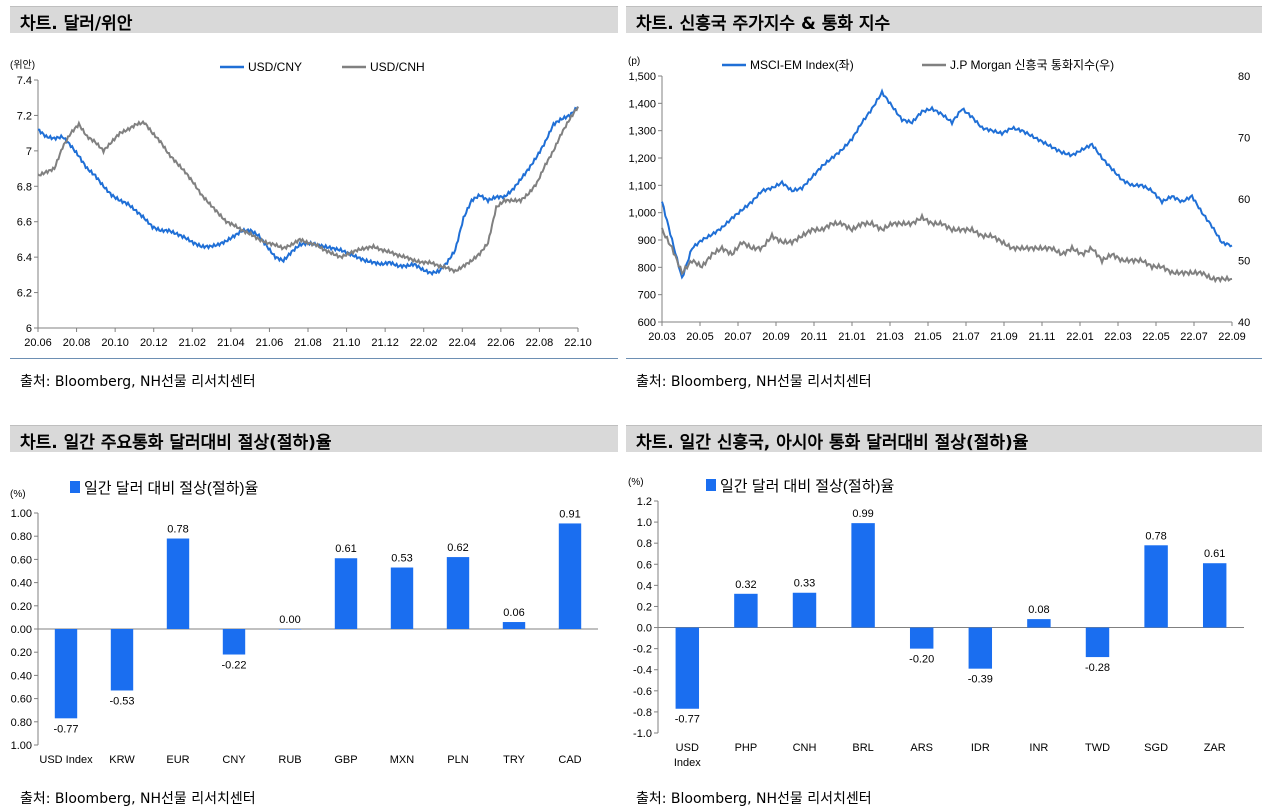 The width and height of the screenshot is (1266, 811). Describe the element at coordinates (77, 343) in the screenshot. I see `x-tick-label: 20.08` at that location.